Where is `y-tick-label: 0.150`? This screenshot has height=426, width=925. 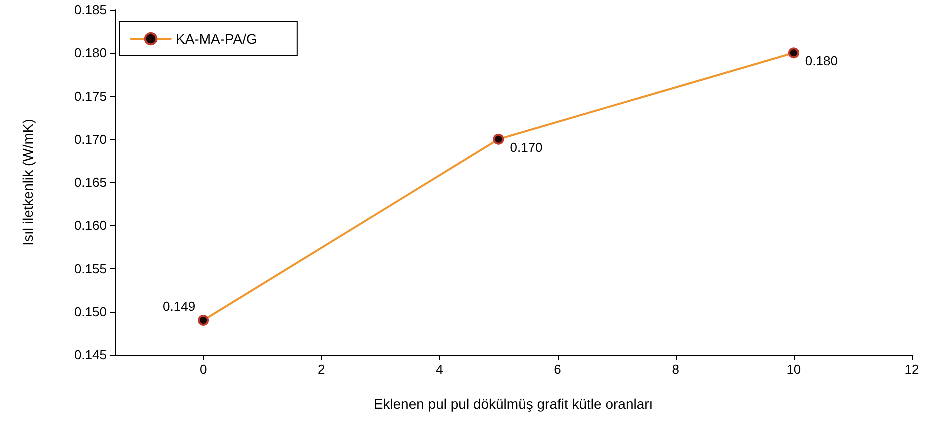 y-tick-label: 0.150 is located at coordinates (90, 312).